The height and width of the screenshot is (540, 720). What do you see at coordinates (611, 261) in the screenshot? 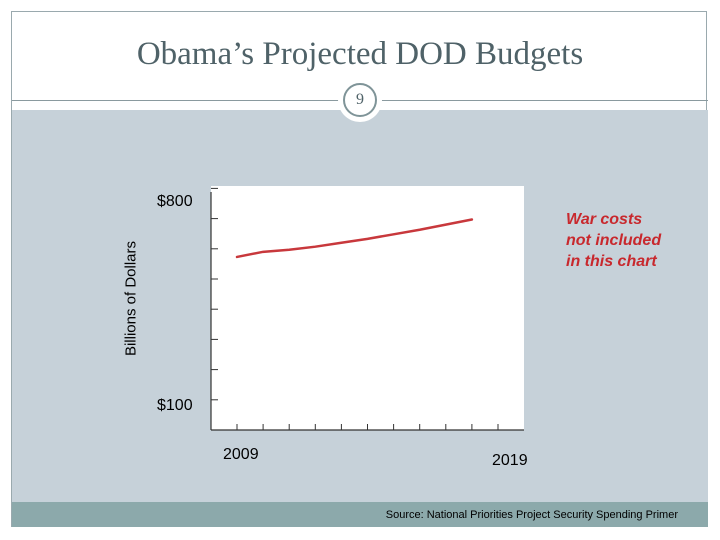
I see `annotation-line: in this chart` at bounding box center [611, 261].